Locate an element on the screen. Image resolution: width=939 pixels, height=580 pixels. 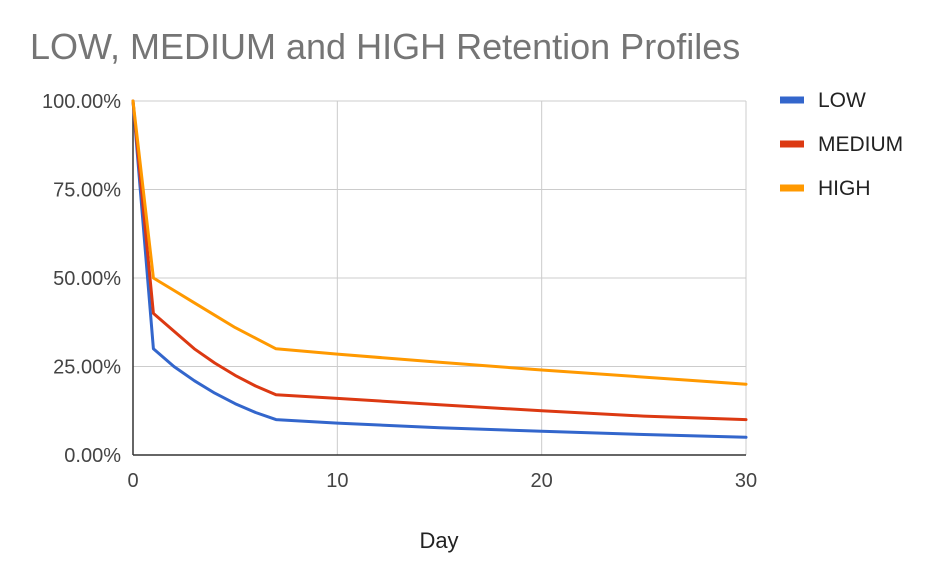
legend-label-medium: MEDIUM is located at coordinates (860, 144).